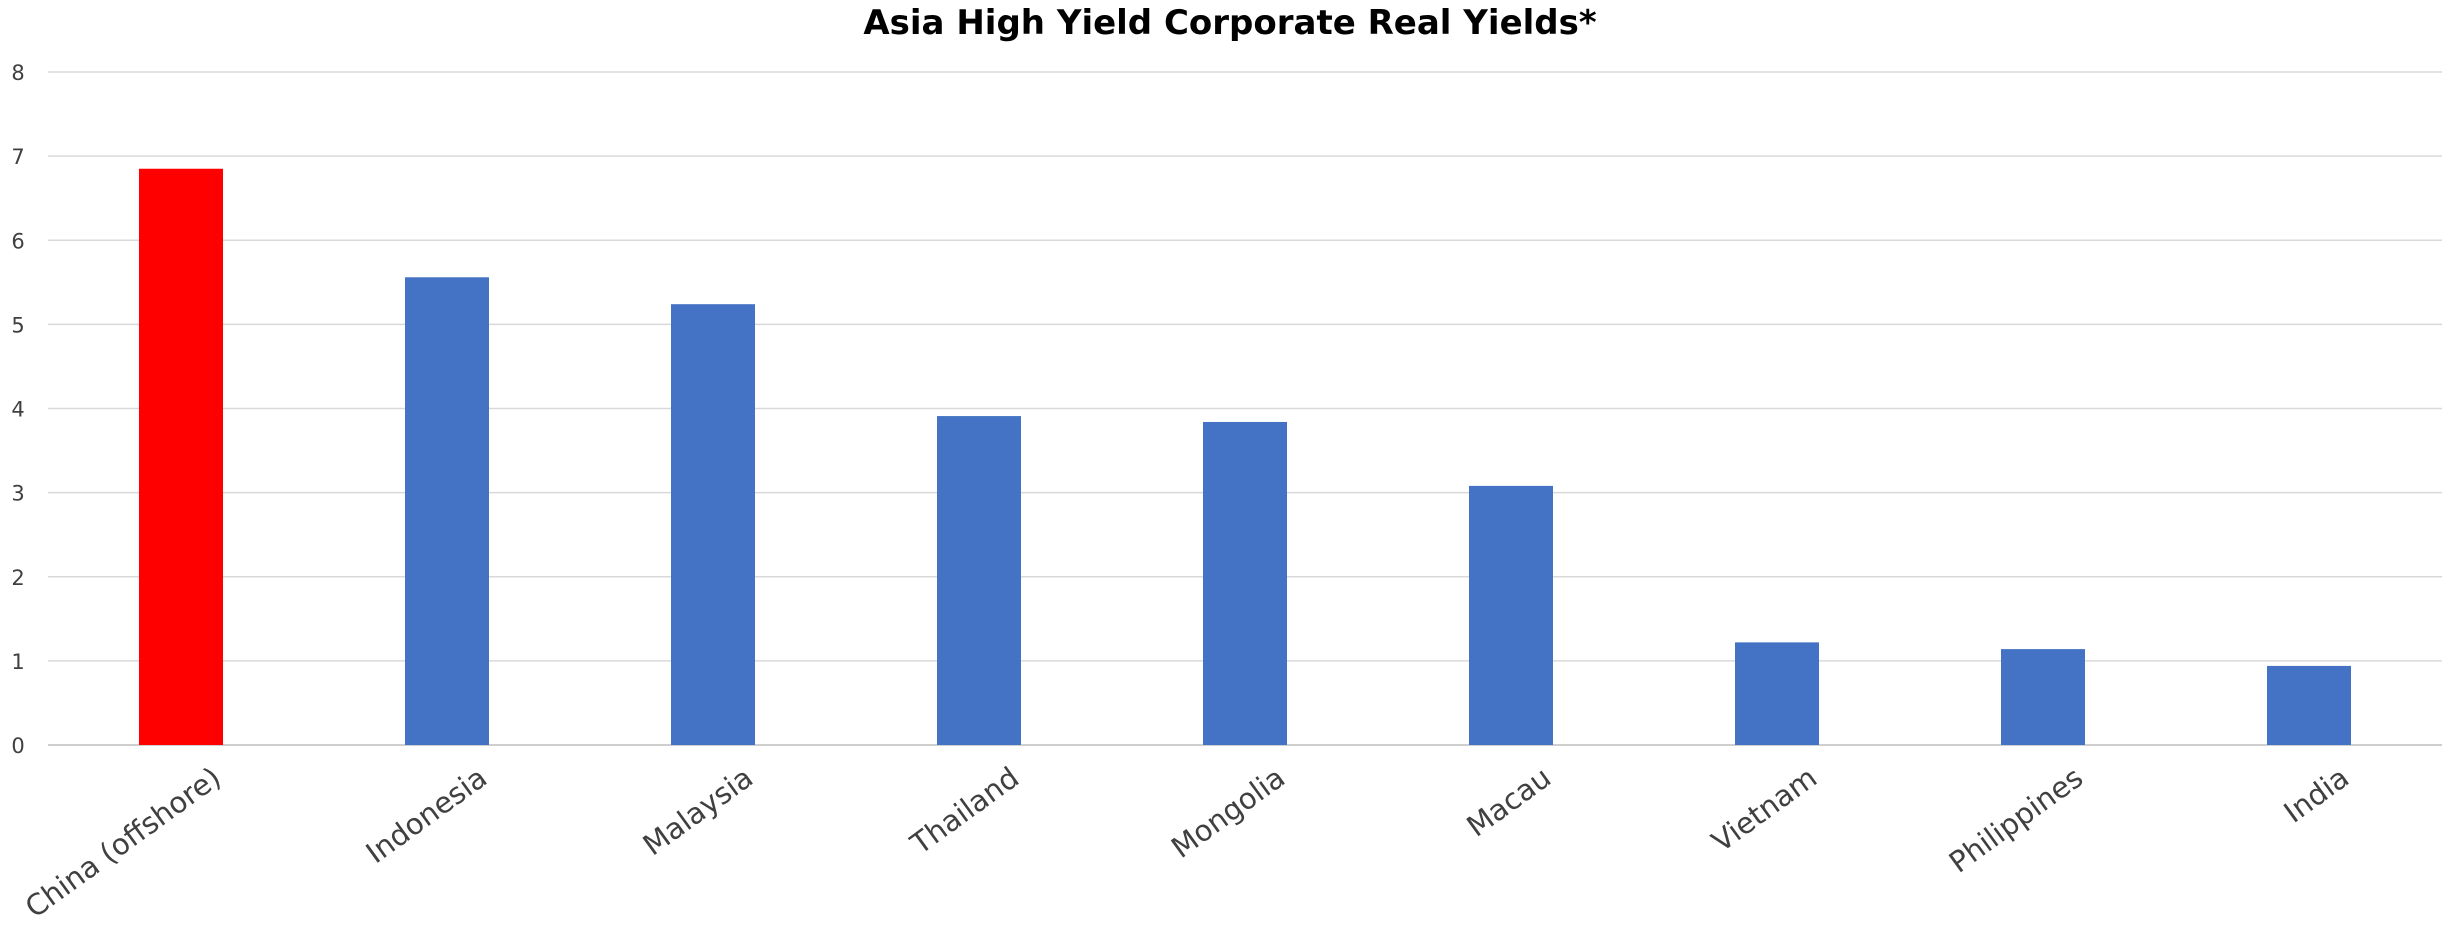 The width and height of the screenshot is (2450, 939). What do you see at coordinates (1764, 809) in the screenshot?
I see `x-tick-label: Vietnam` at bounding box center [1764, 809].